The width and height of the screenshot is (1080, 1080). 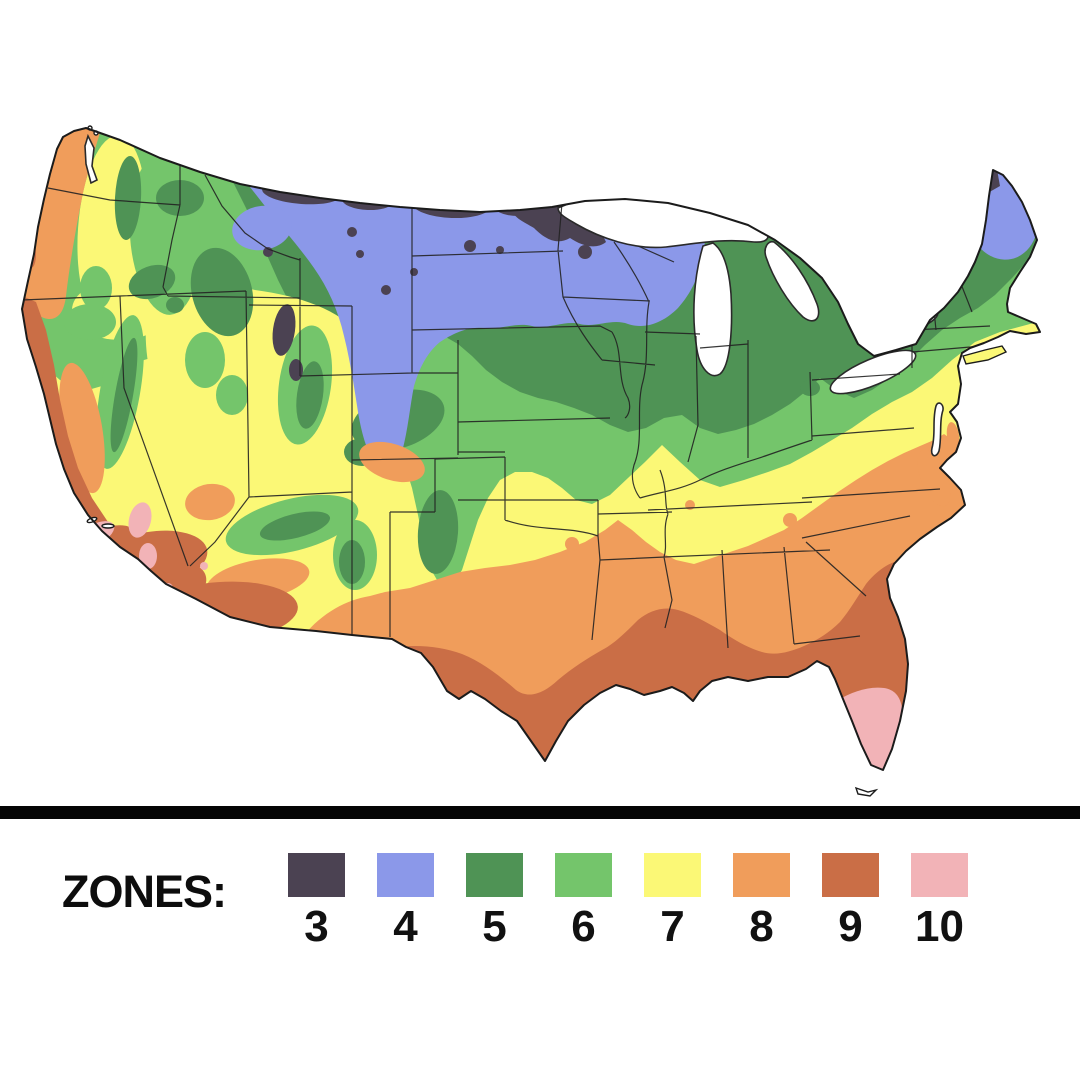 What do you see at coordinates (672, 901) in the screenshot?
I see `legend-entry-zone-7: 7` at bounding box center [672, 901].